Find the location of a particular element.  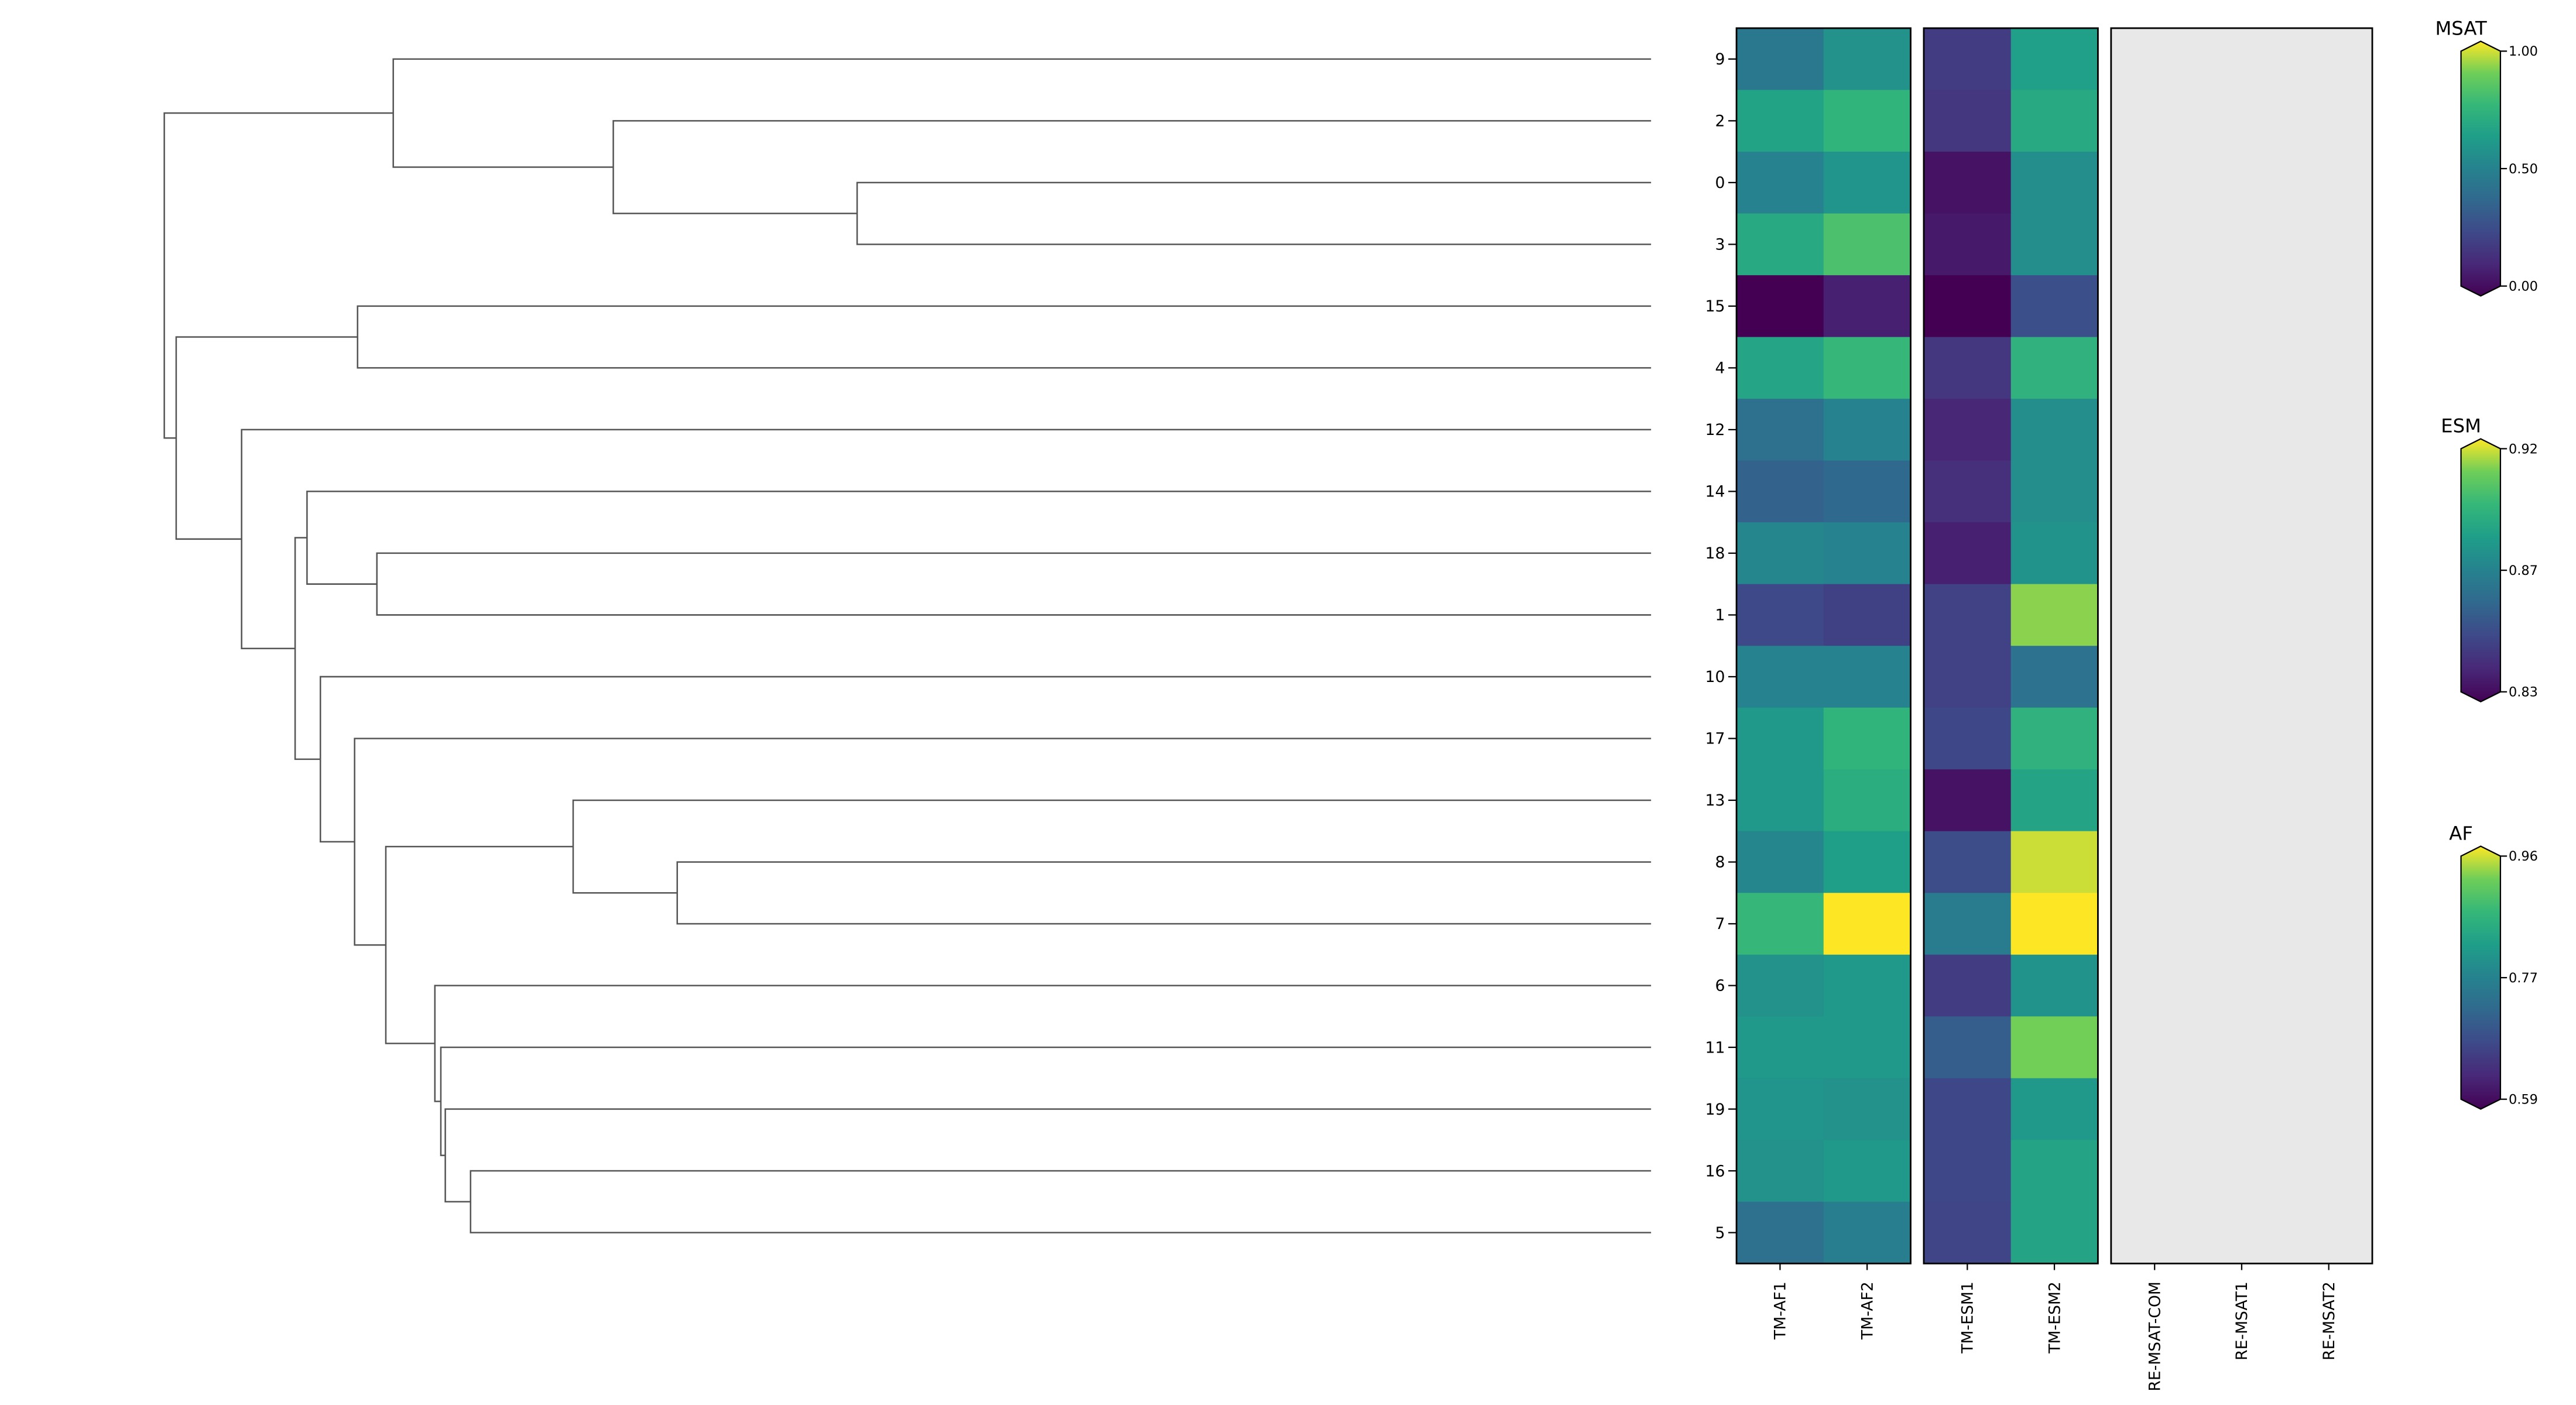

row-labels: 9 2 0 3 15 4 12 14 18 1 10 17 13 8 7 6 11 19 16 5 is located at coordinates (1721, 646).